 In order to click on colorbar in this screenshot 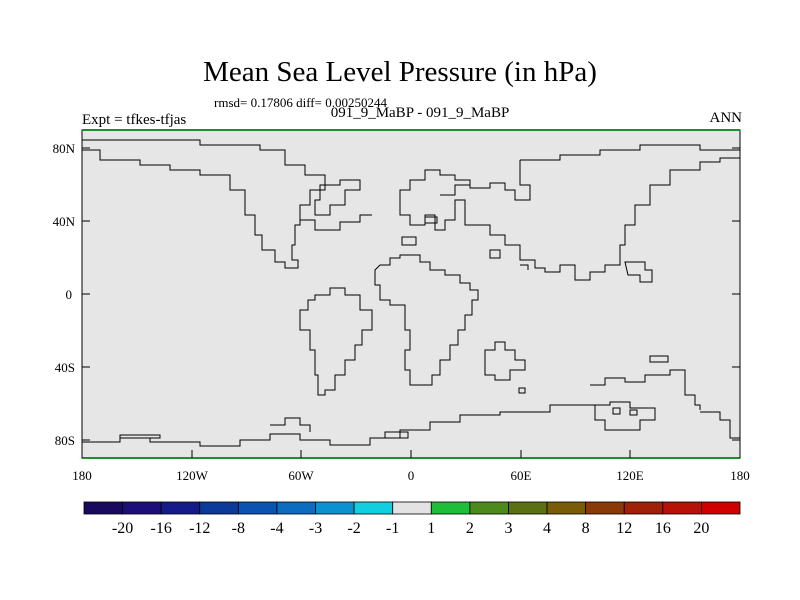, I will do `click(412, 508)`.